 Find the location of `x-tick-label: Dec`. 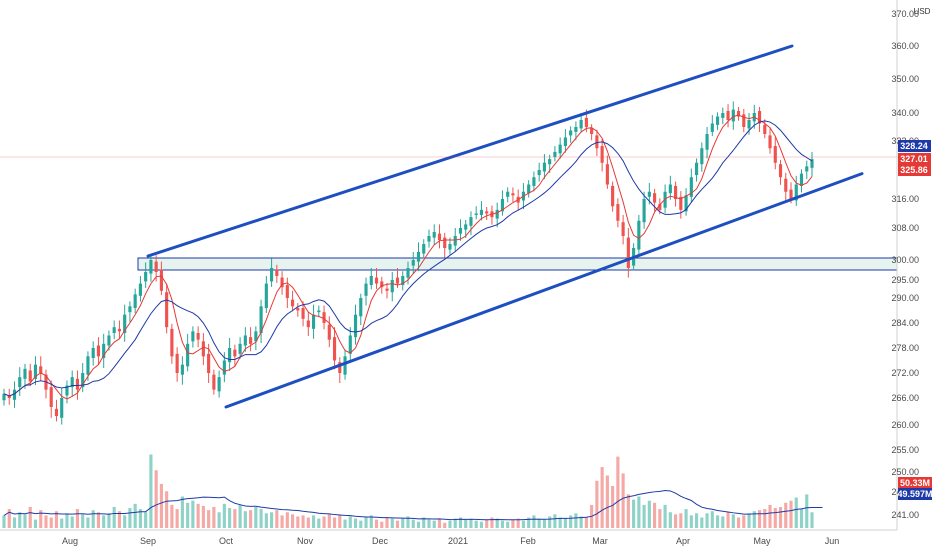

x-tick-label: Dec is located at coordinates (380, 541).